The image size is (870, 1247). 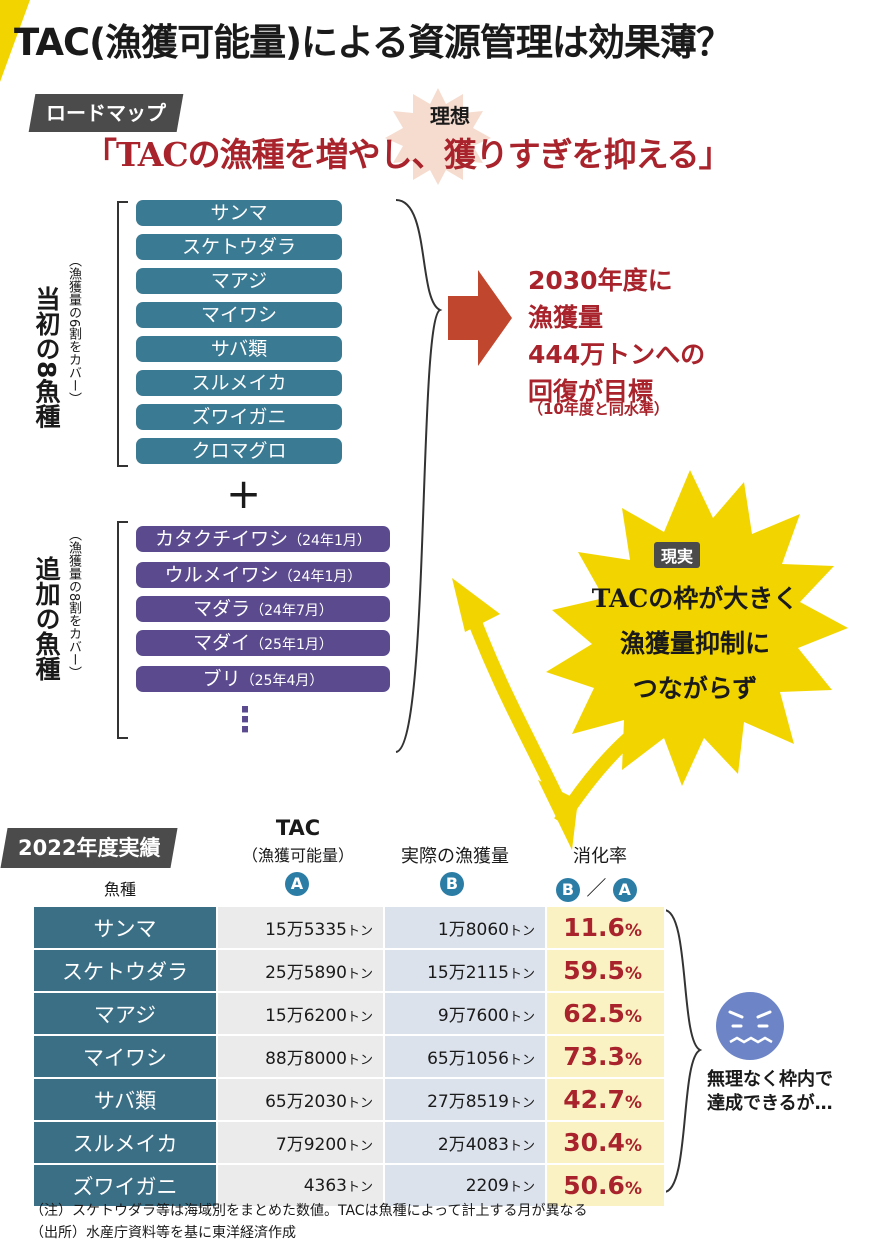 I want to click on species-cell: スケトウダラ, so click(x=125, y=970).